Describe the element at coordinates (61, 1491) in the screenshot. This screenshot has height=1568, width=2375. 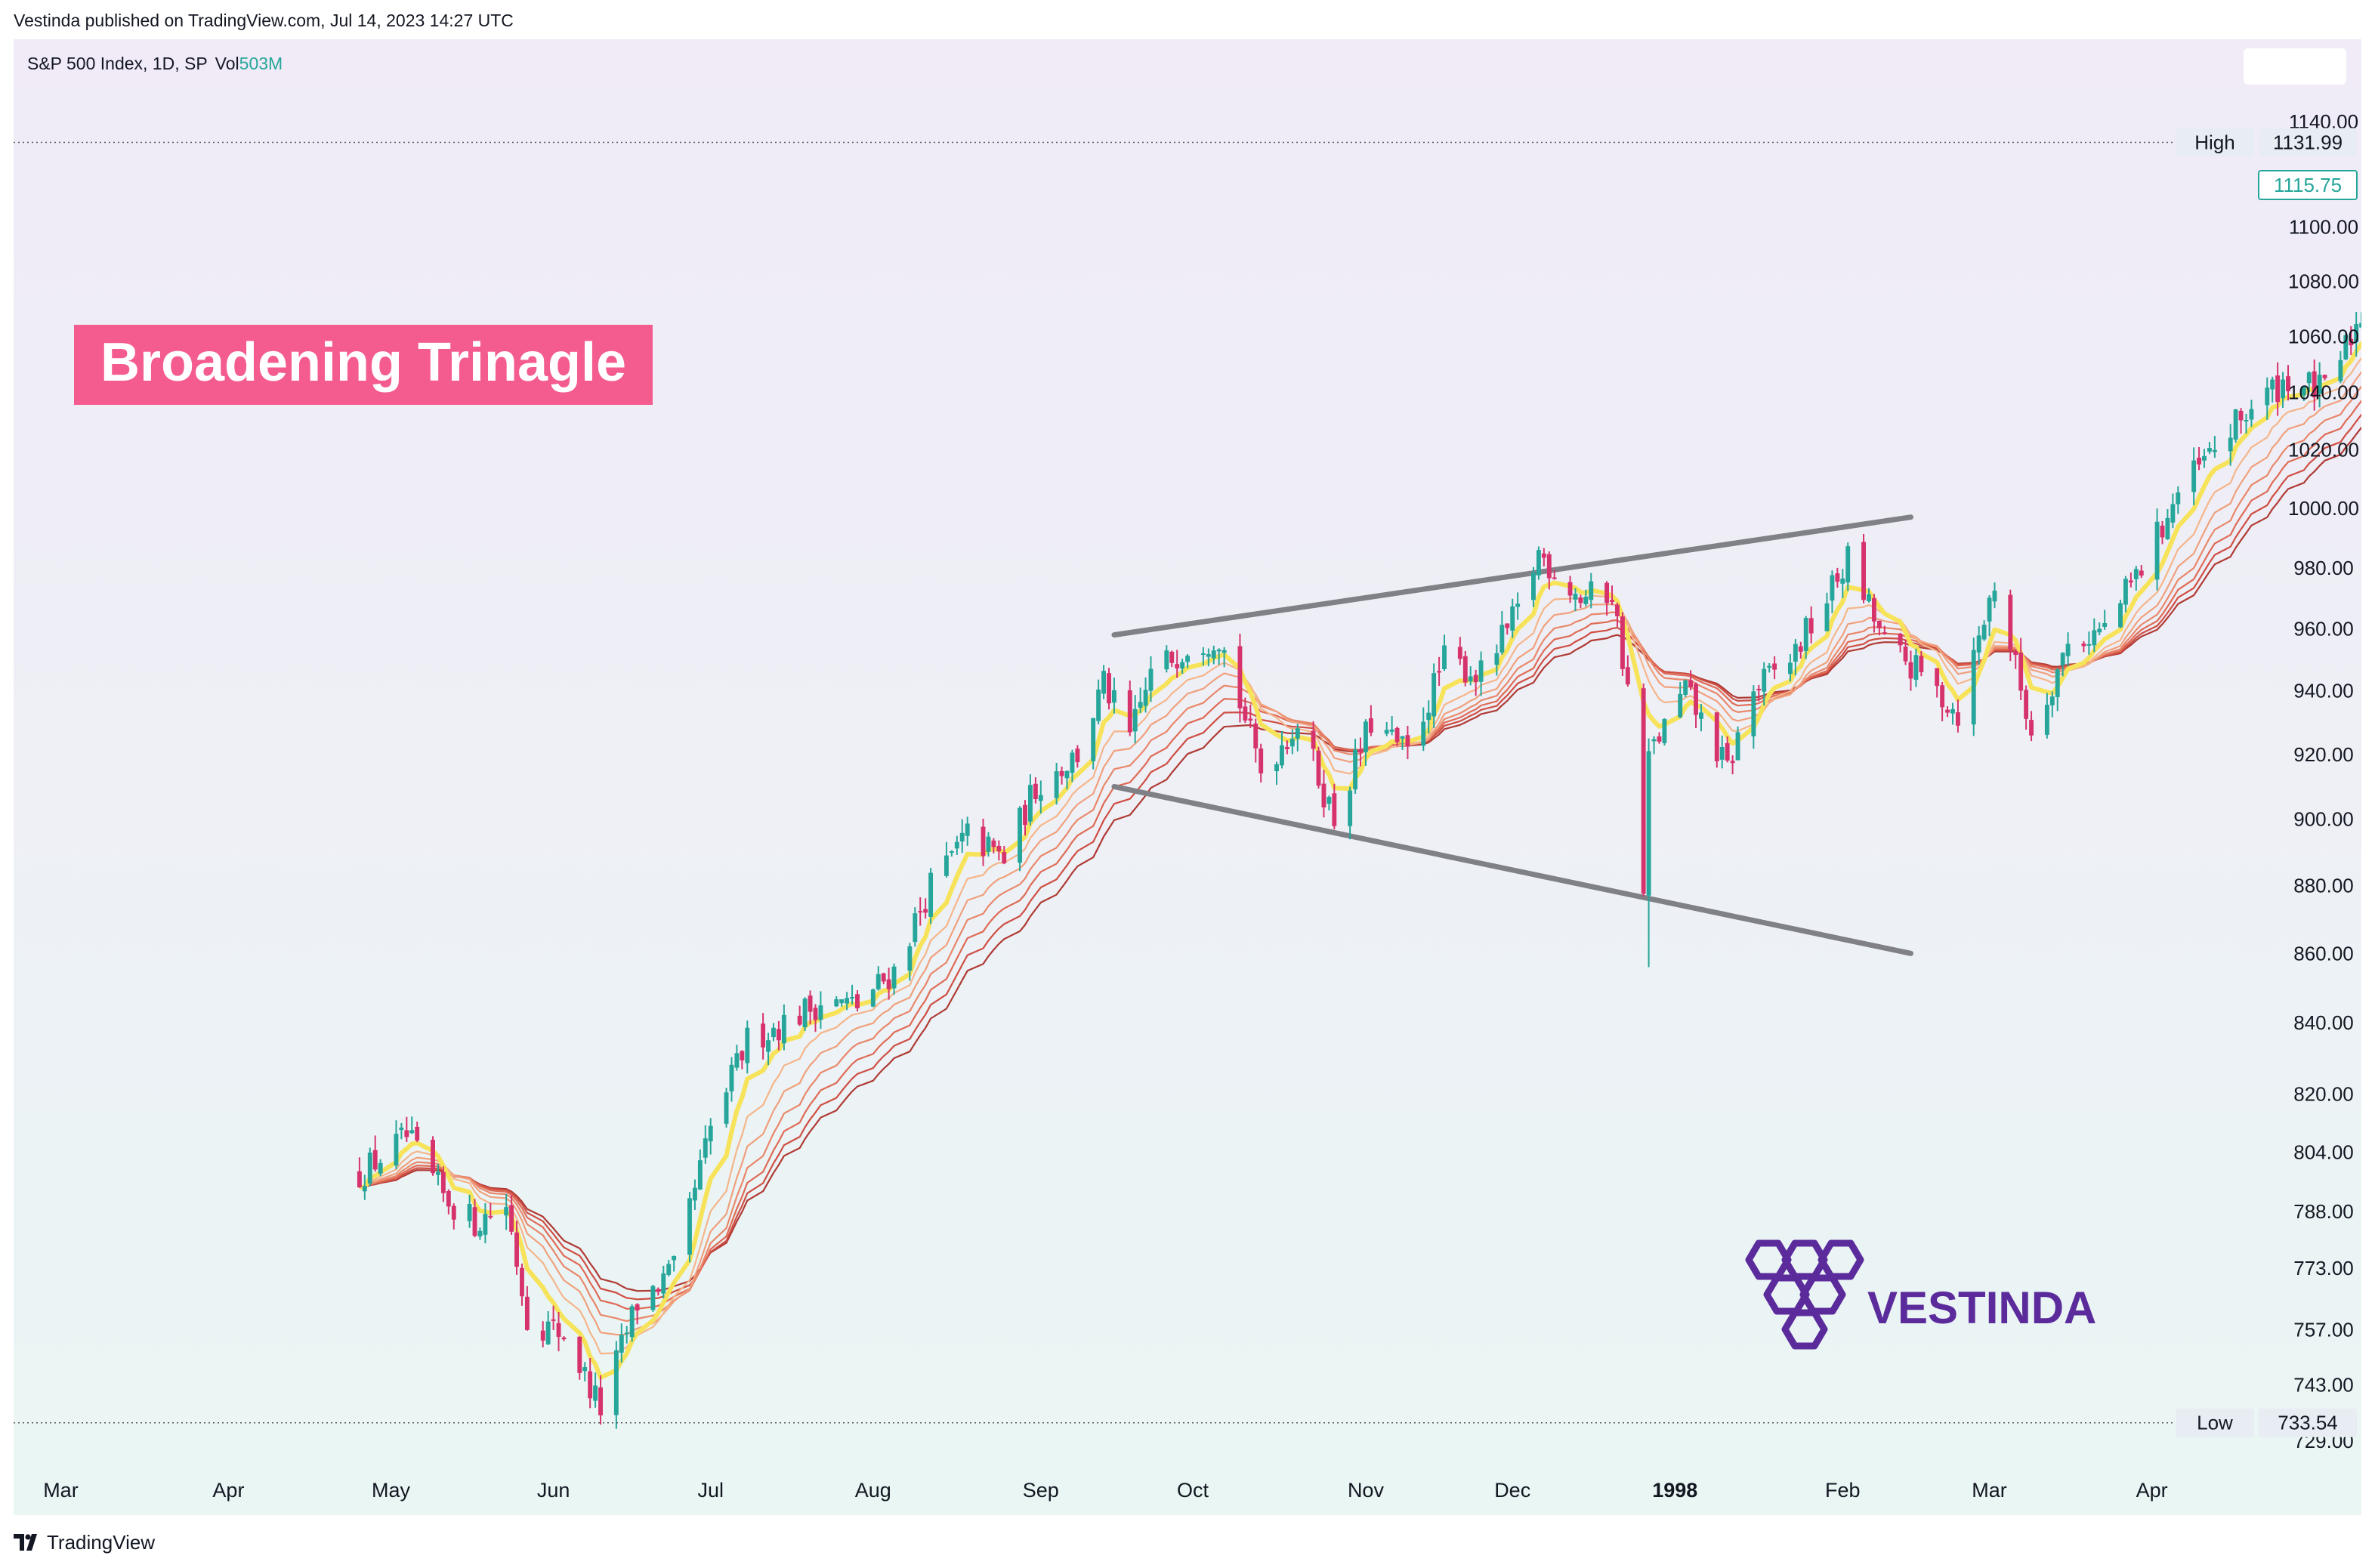
I see `time-tick-label: Mar` at that location.